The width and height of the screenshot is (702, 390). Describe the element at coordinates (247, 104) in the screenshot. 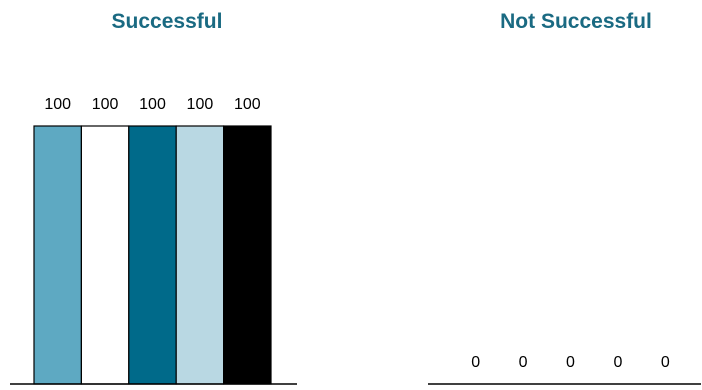

I see `data-label-successful-5: 100` at that location.